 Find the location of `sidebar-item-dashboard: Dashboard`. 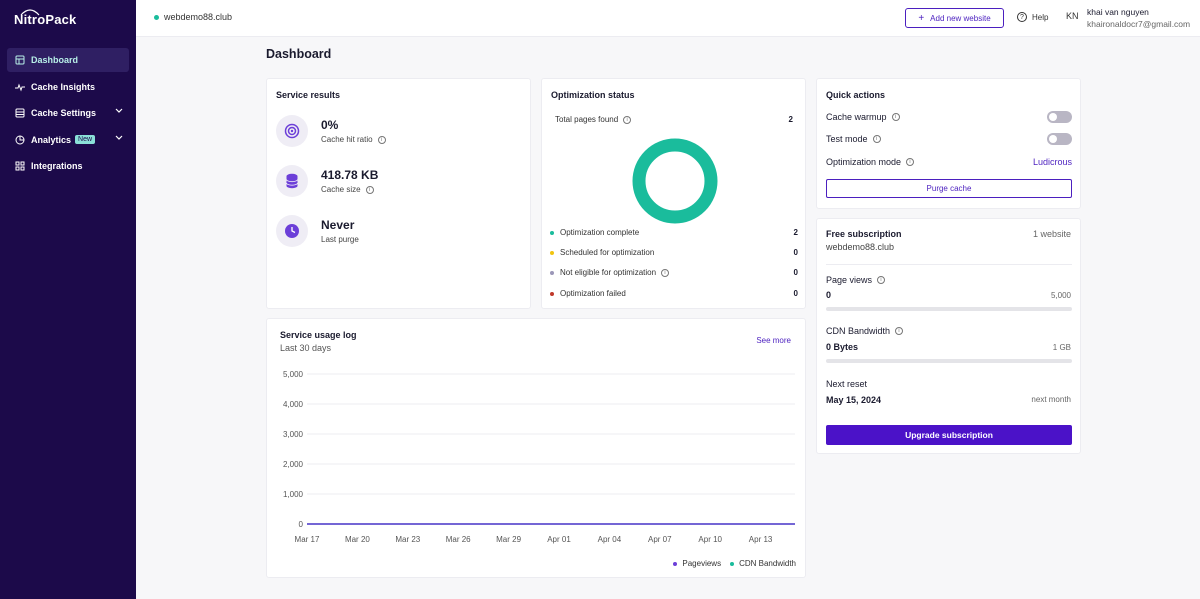

sidebar-item-dashboard: Dashboard is located at coordinates (68, 60).